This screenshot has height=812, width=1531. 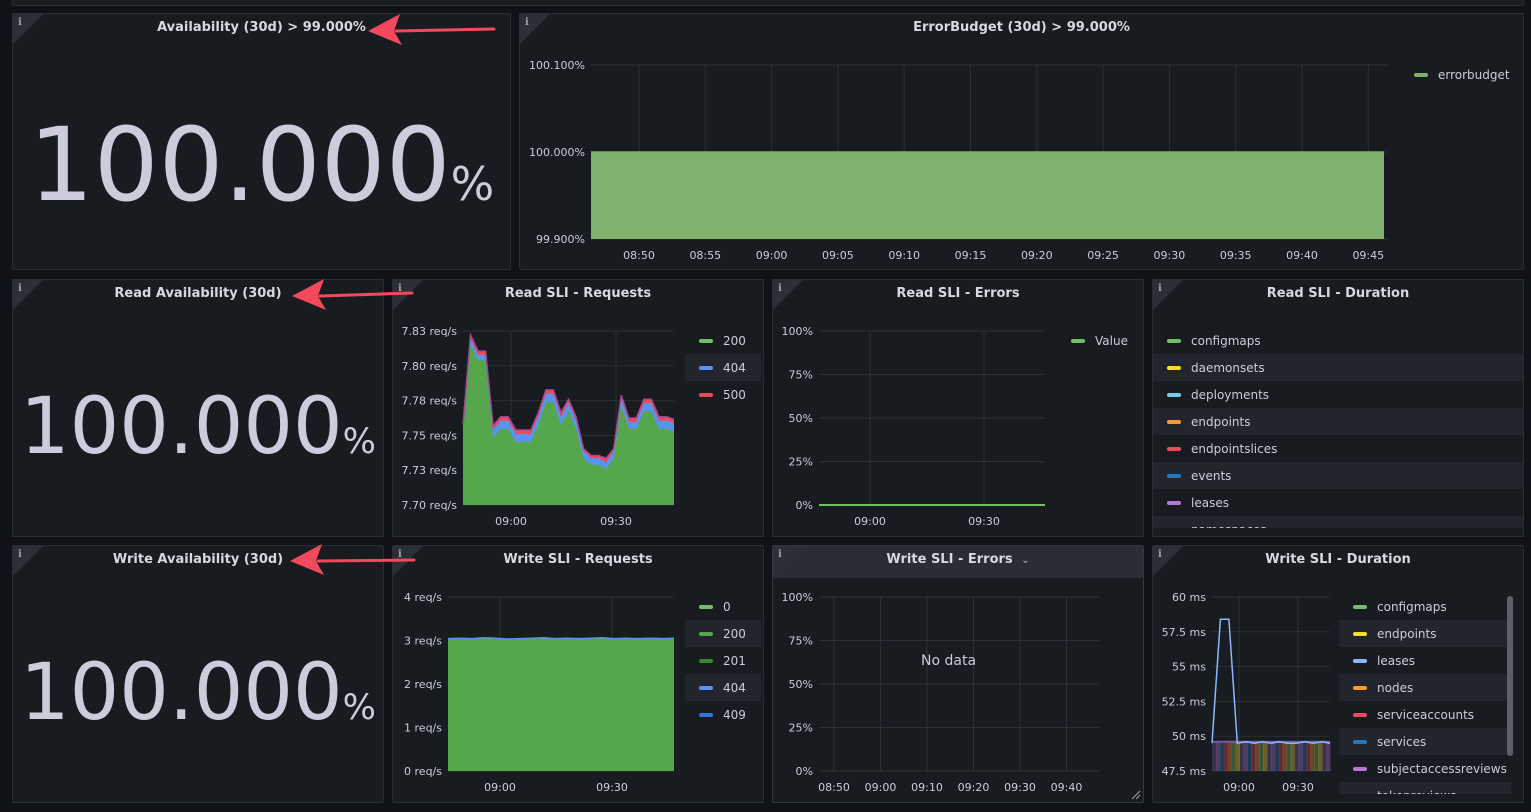 I want to click on legend-label: namespaces, so click(x=1229, y=526).